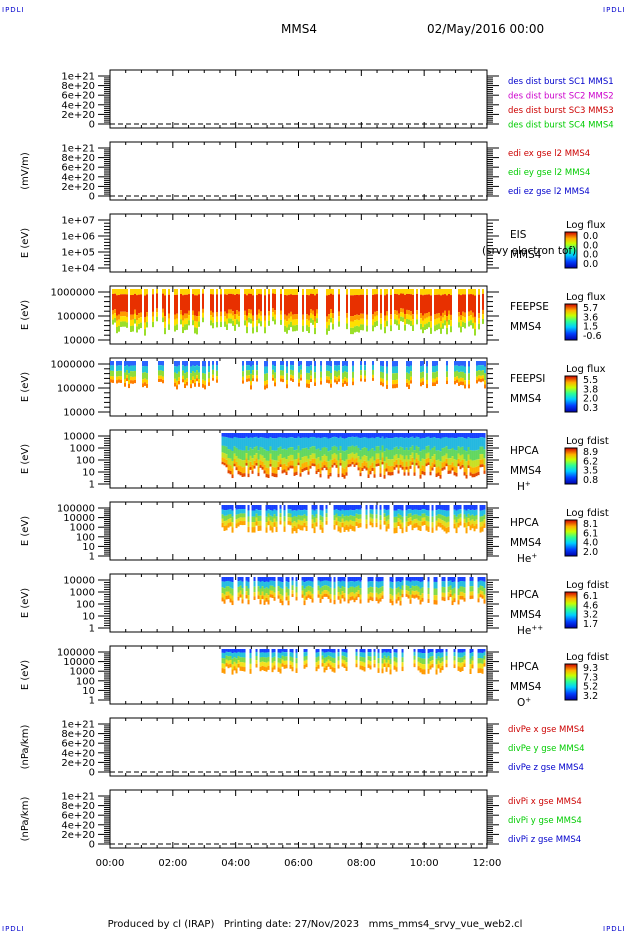 The height and width of the screenshot is (934, 630). Describe the element at coordinates (546, 749) in the screenshot. I see `legend-entry: divPe y gse MMS4` at that location.